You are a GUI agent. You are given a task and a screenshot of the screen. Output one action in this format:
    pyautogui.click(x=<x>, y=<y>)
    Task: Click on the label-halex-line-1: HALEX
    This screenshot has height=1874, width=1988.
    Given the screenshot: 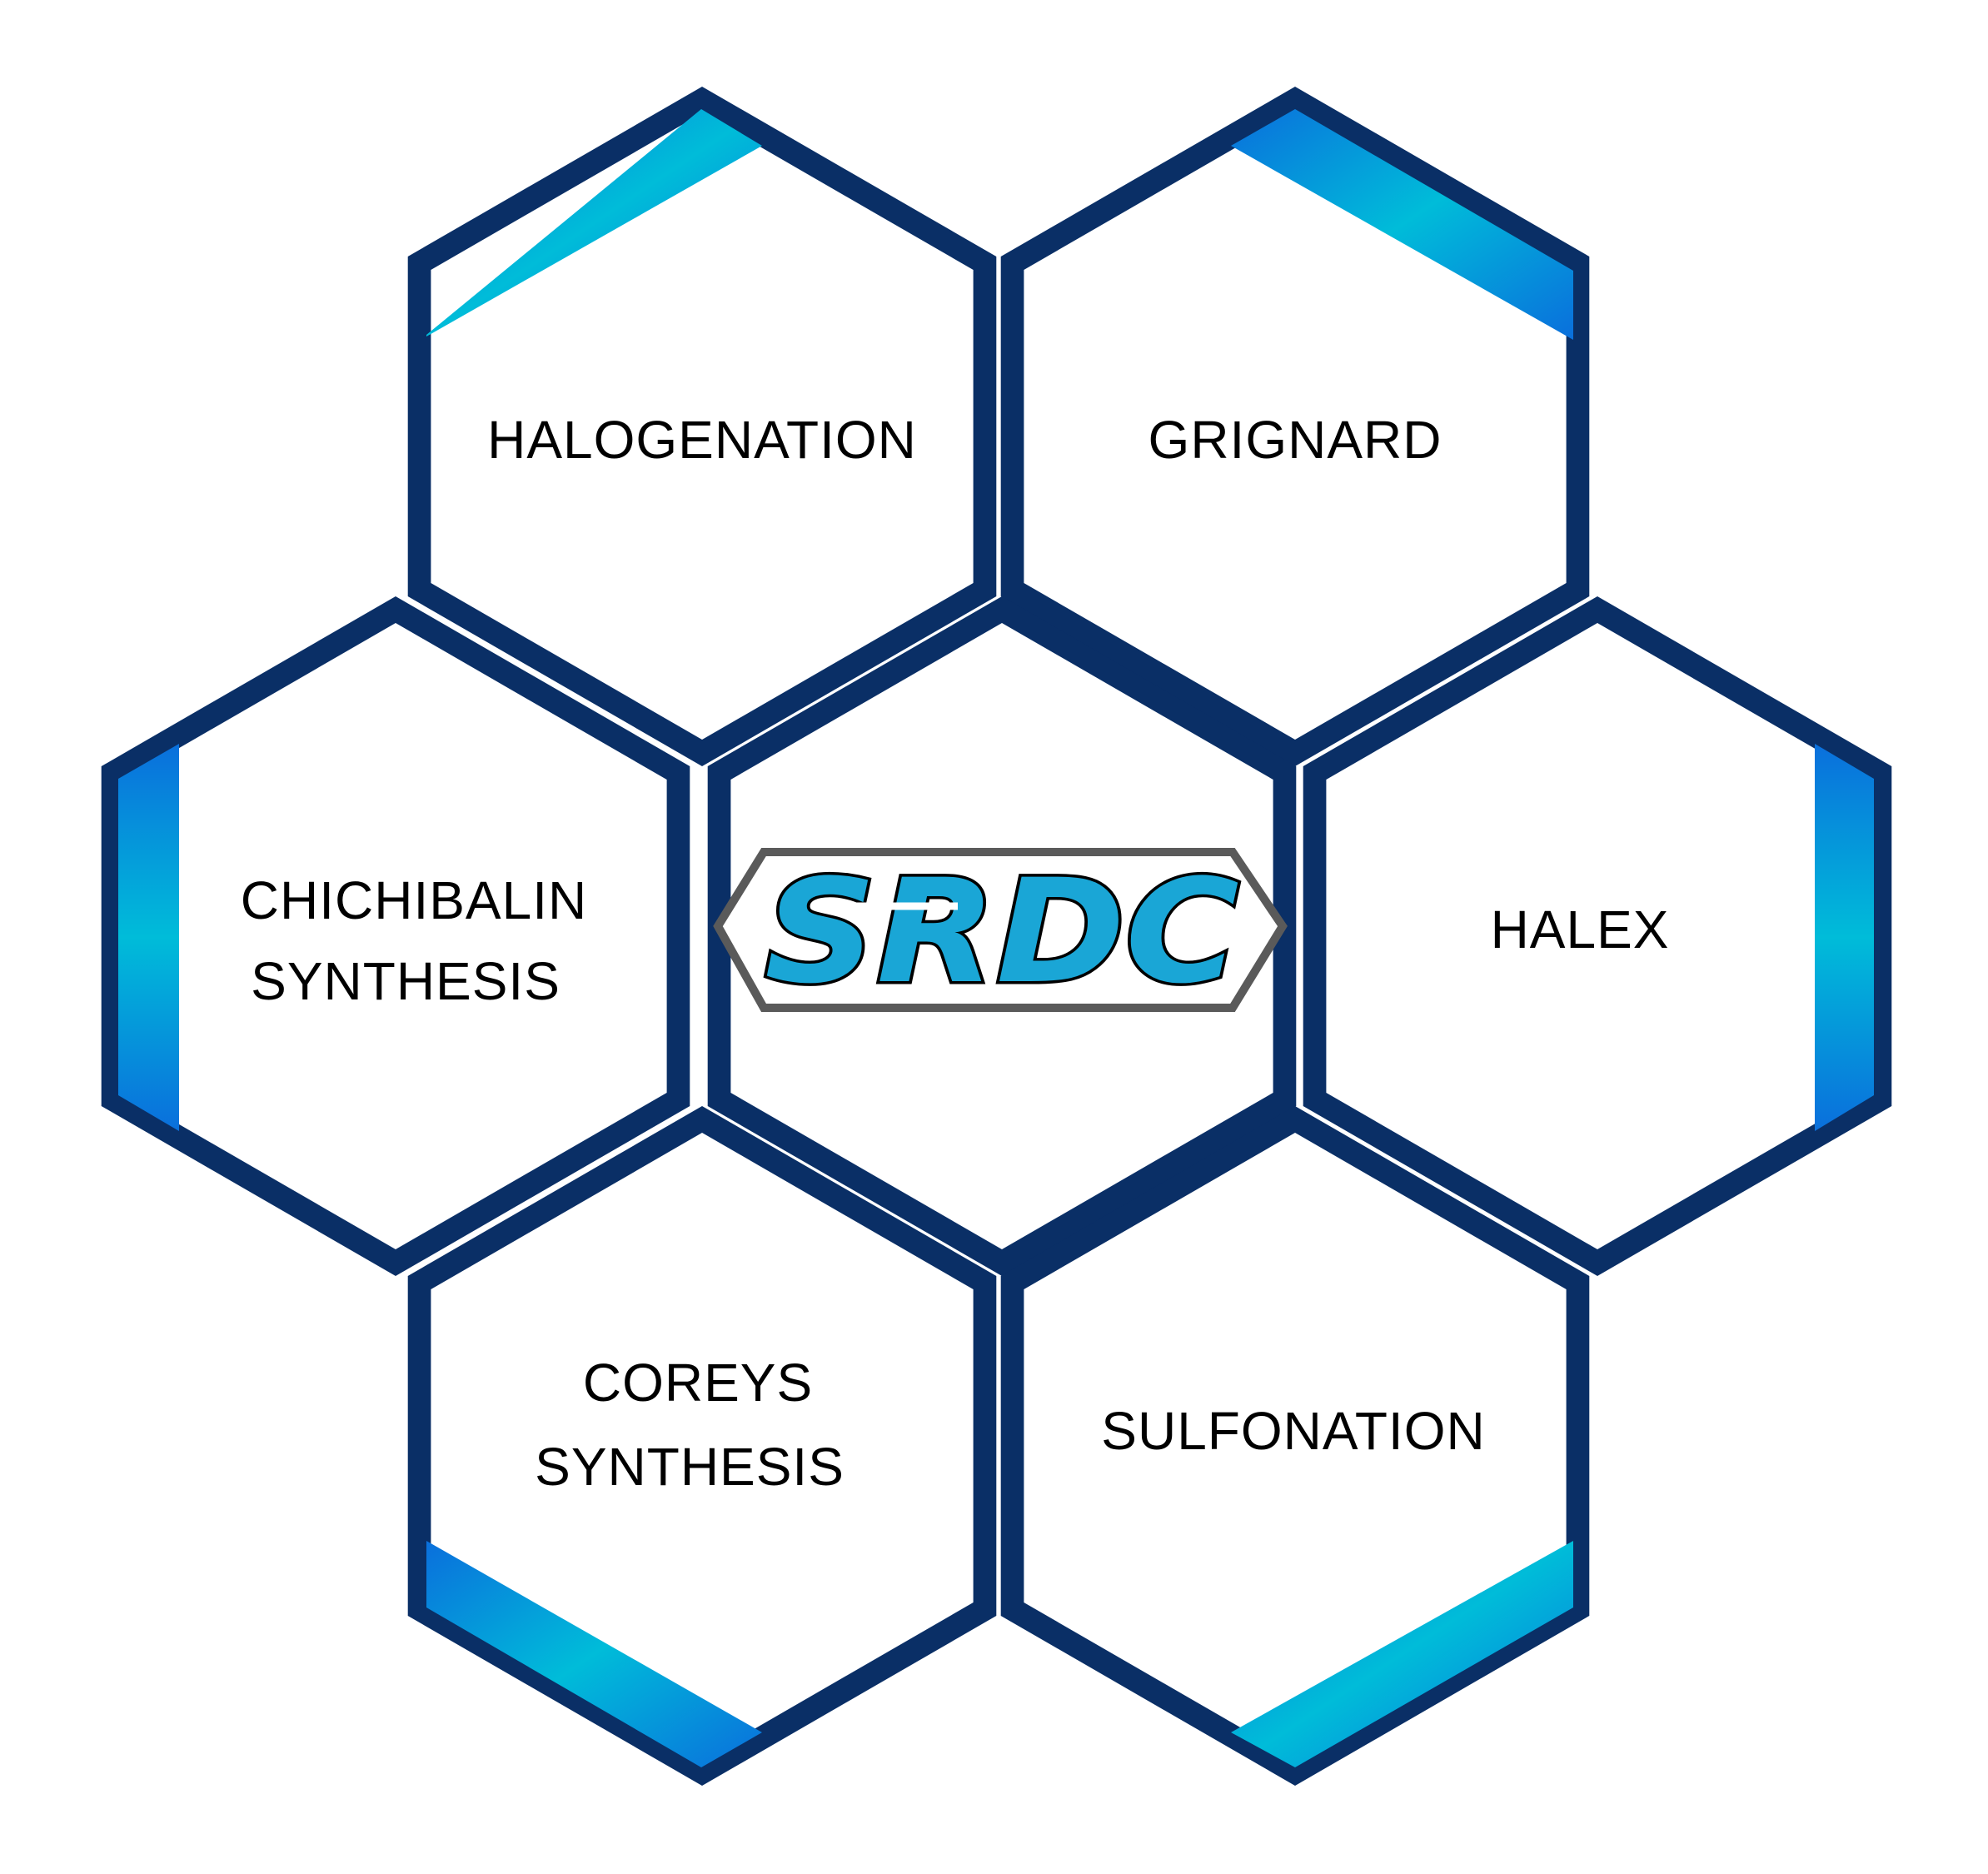 What is the action you would take?
    pyautogui.click(x=1581, y=930)
    